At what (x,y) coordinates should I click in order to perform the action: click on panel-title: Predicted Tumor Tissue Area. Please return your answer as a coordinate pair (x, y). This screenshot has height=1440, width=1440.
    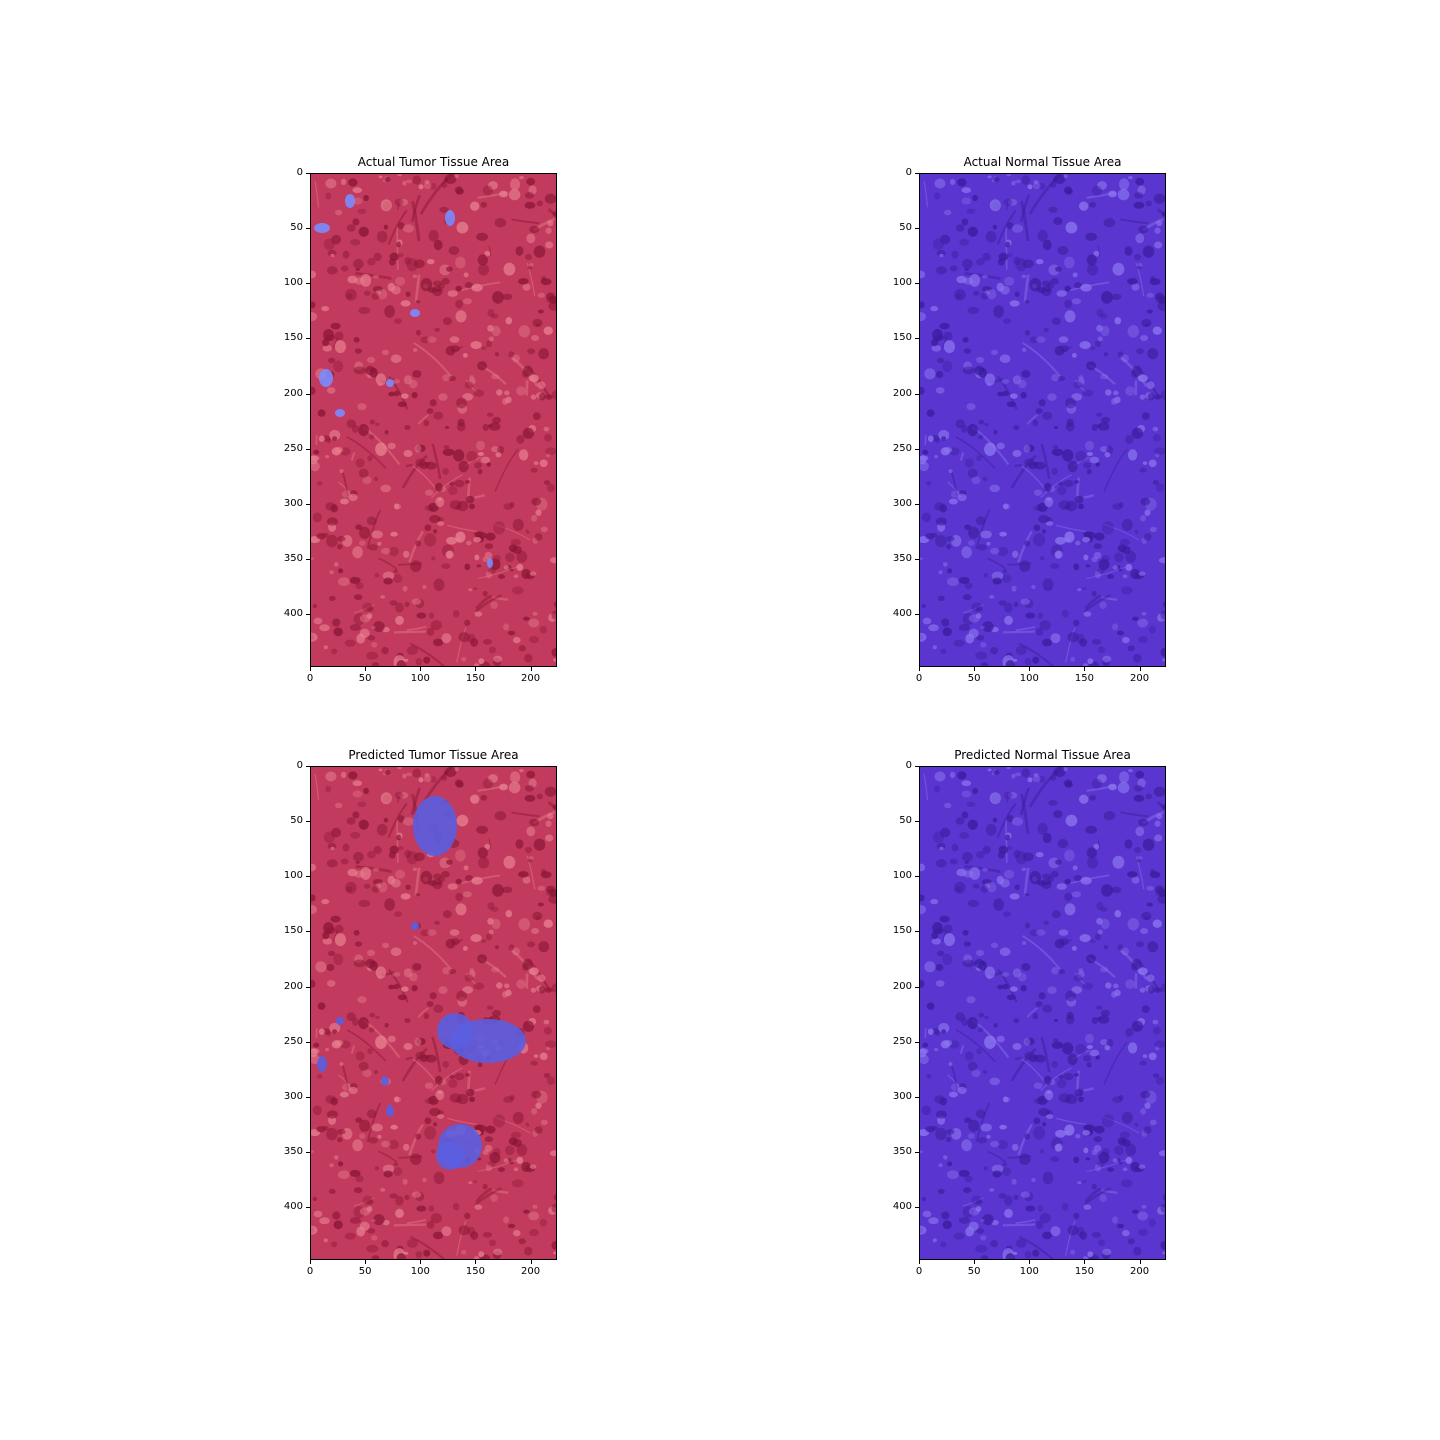
    Looking at the image, I should click on (433, 755).